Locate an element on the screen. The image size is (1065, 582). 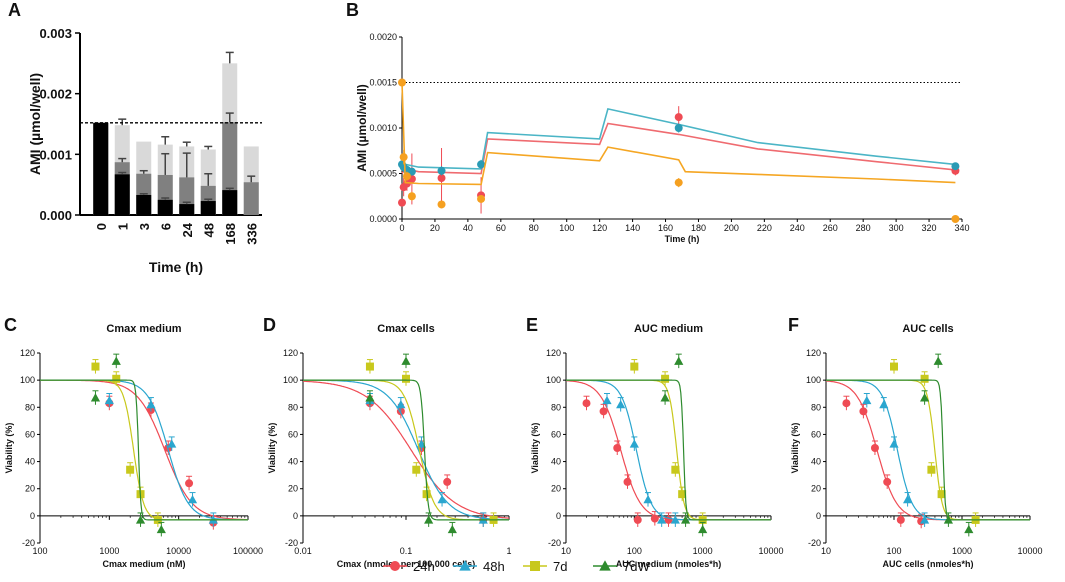
chart-title: Cmax cells is located at coordinates (405, 329).